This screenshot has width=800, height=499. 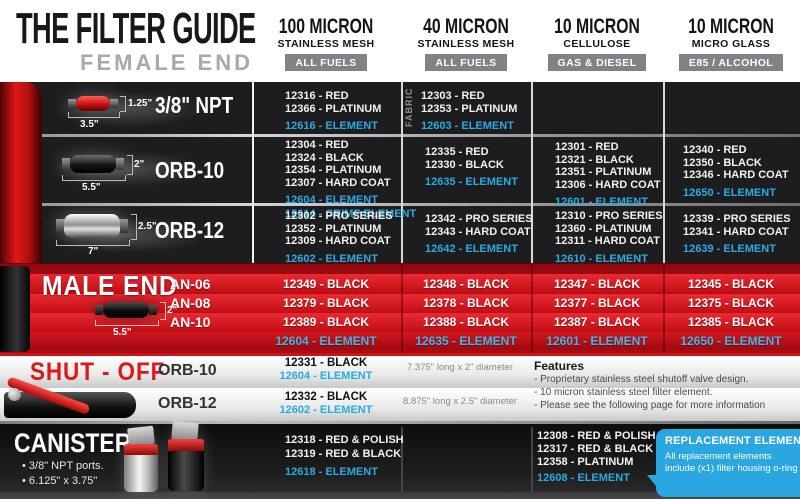 I want to click on part-number: 12319 - RED & BLACK, so click(x=343, y=454).